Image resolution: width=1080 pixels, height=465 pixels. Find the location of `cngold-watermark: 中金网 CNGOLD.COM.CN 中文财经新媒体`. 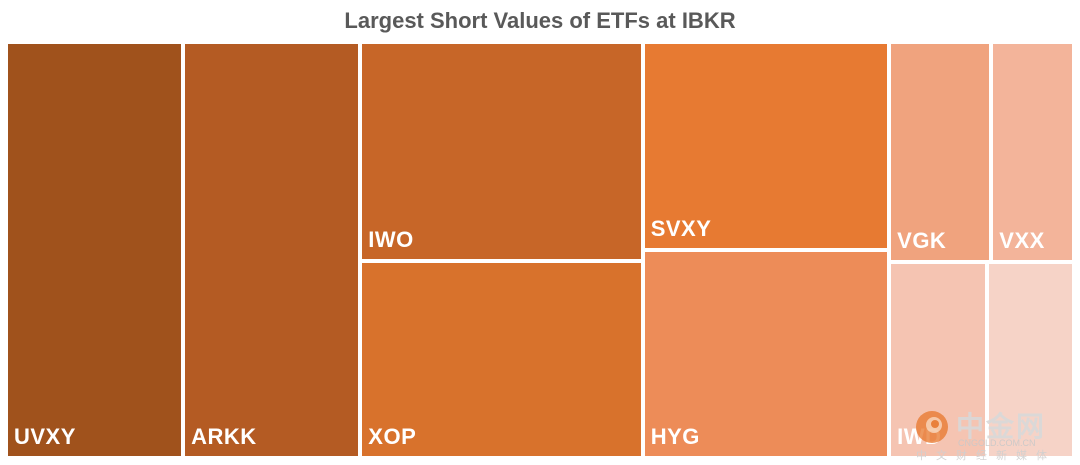

cngold-watermark: 中金网 CNGOLD.COM.CN 中文财经新媒体 is located at coordinates (992, 431).